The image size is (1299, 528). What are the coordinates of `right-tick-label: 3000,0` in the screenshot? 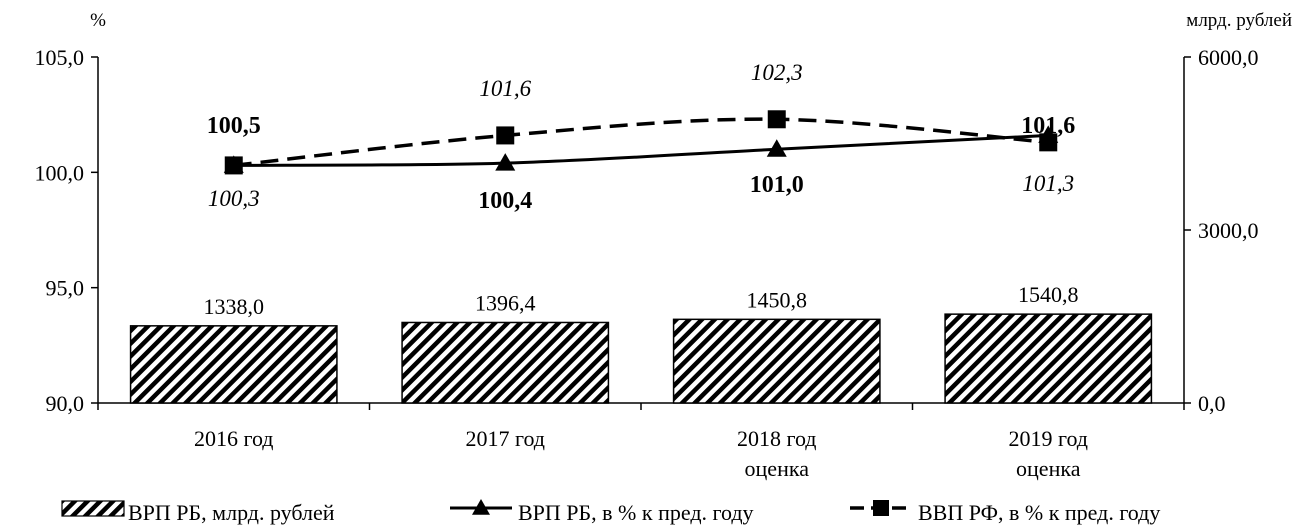 It's located at (1228, 230).